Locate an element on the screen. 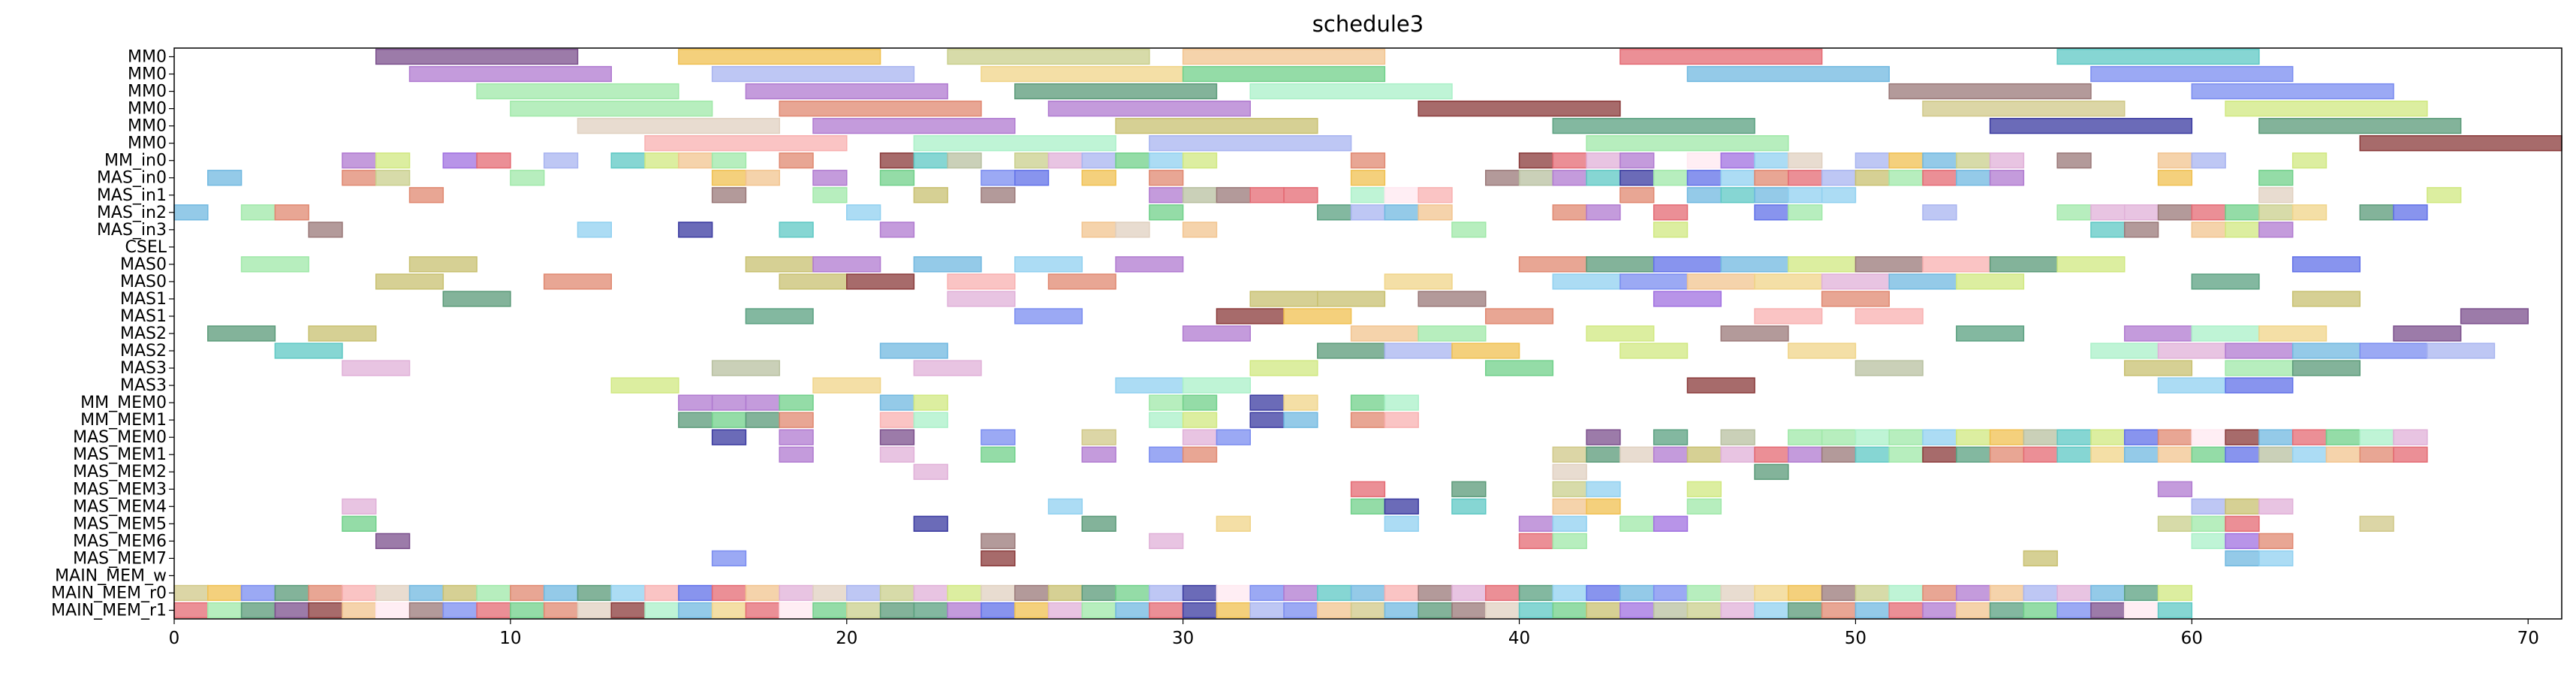 The width and height of the screenshot is (2576, 676). y-tick-label: MAS_in0 is located at coordinates (132, 178).